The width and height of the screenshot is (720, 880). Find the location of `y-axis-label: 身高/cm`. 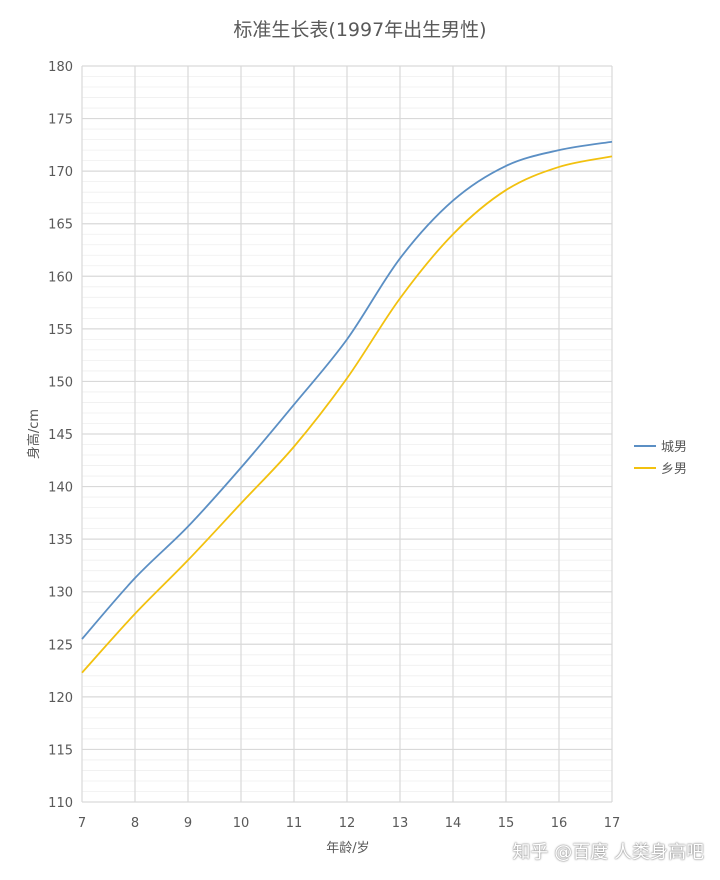

y-axis-label: 身高/cm is located at coordinates (34, 434).